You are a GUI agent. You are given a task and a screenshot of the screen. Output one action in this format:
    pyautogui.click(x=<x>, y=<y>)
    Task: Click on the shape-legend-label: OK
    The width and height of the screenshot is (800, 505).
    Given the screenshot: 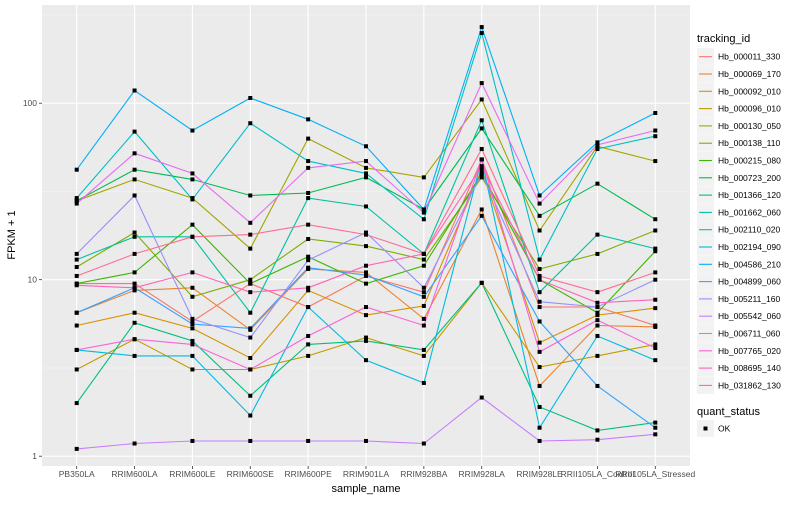 What is the action you would take?
    pyautogui.click(x=724, y=429)
    